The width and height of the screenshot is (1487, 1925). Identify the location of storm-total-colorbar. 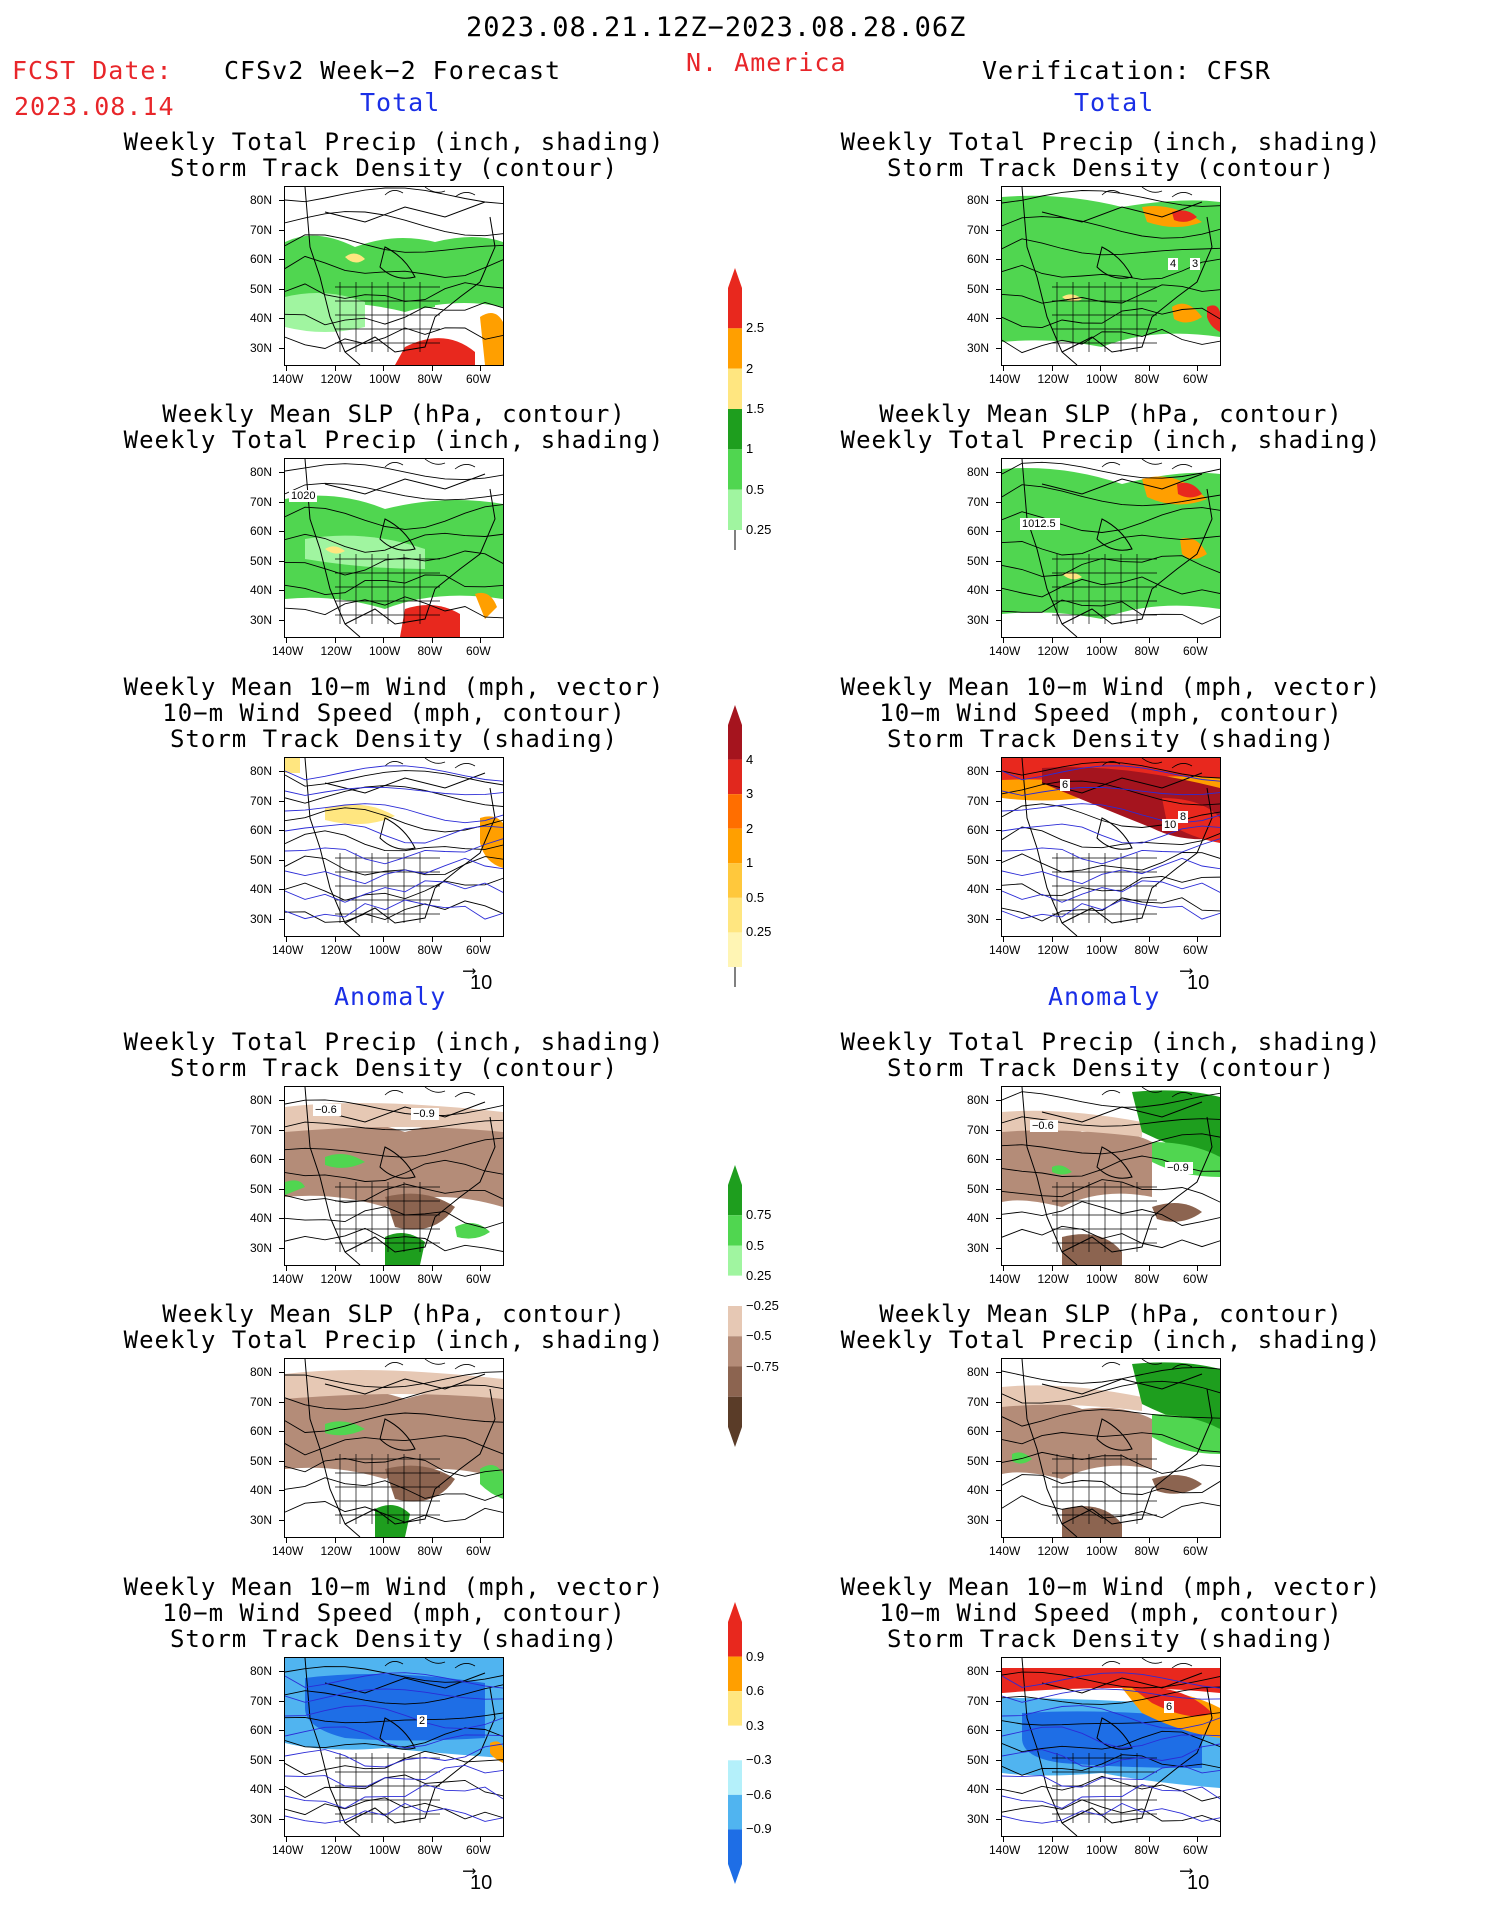
(735, 846).